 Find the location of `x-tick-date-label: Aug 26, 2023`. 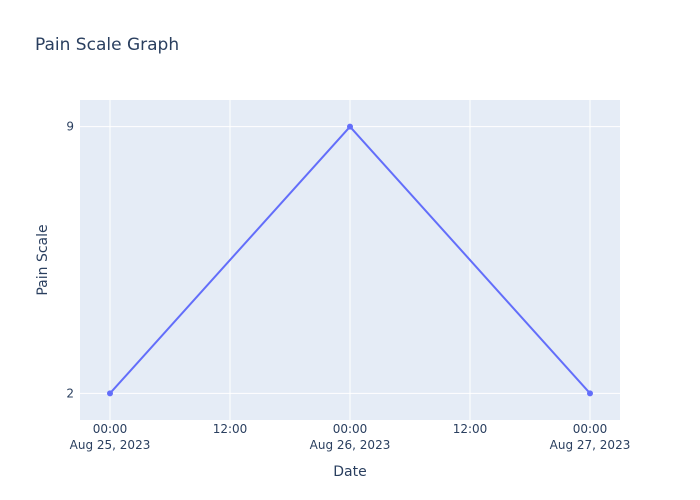

x-tick-date-label: Aug 26, 2023 is located at coordinates (350, 445).